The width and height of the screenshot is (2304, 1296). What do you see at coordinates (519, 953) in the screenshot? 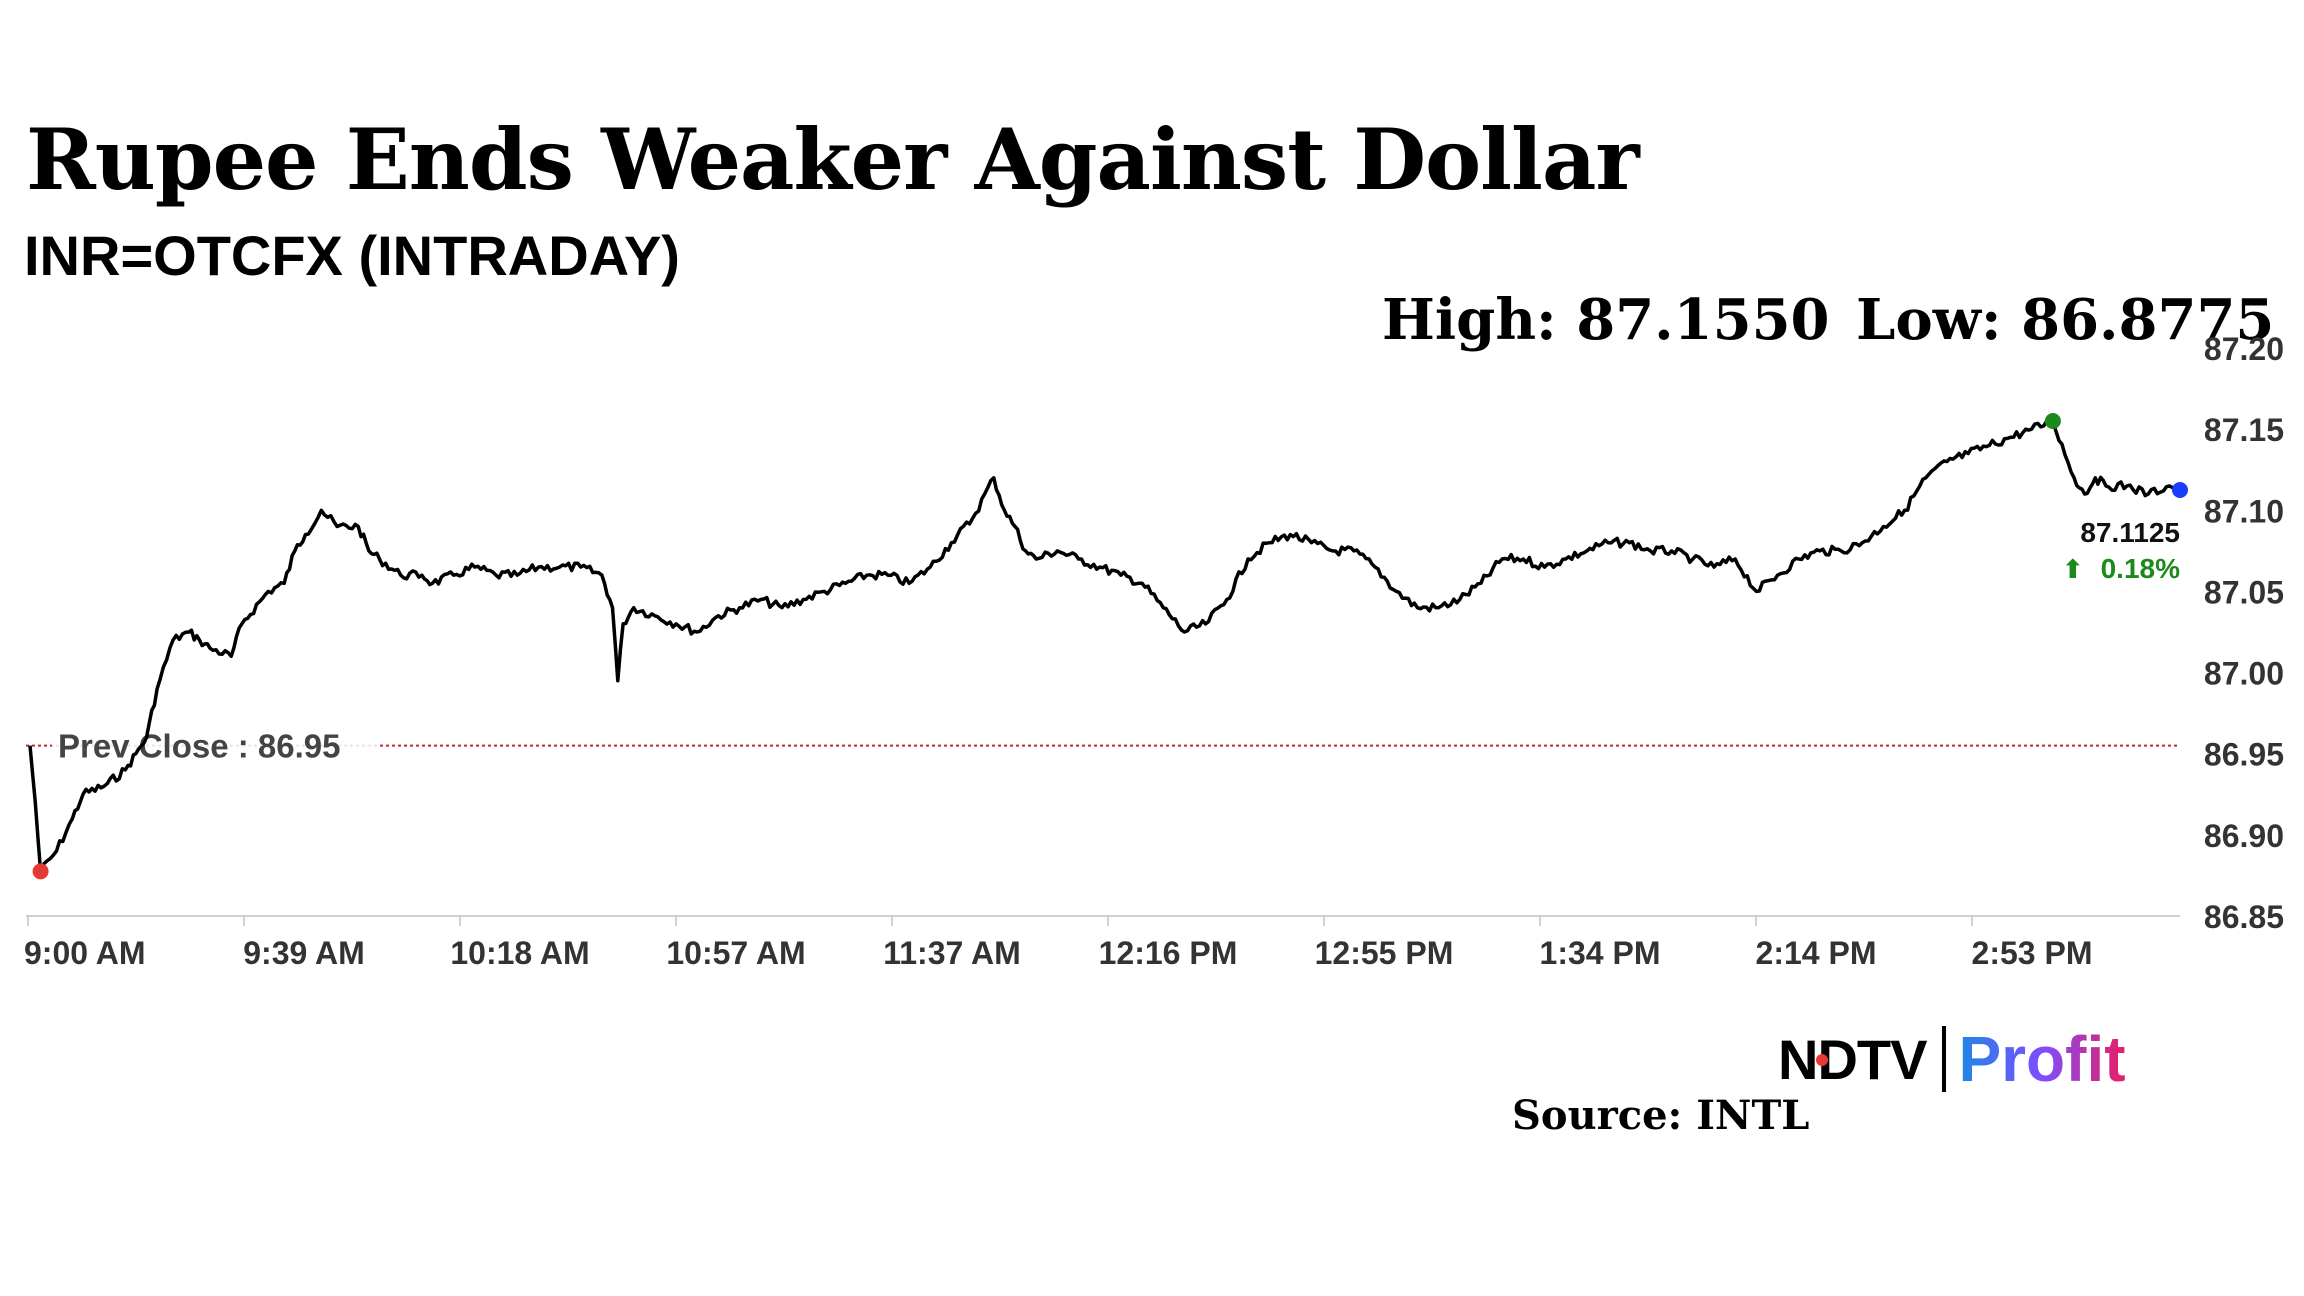
I see `x-tick-label: 10:18 AM` at bounding box center [519, 953].